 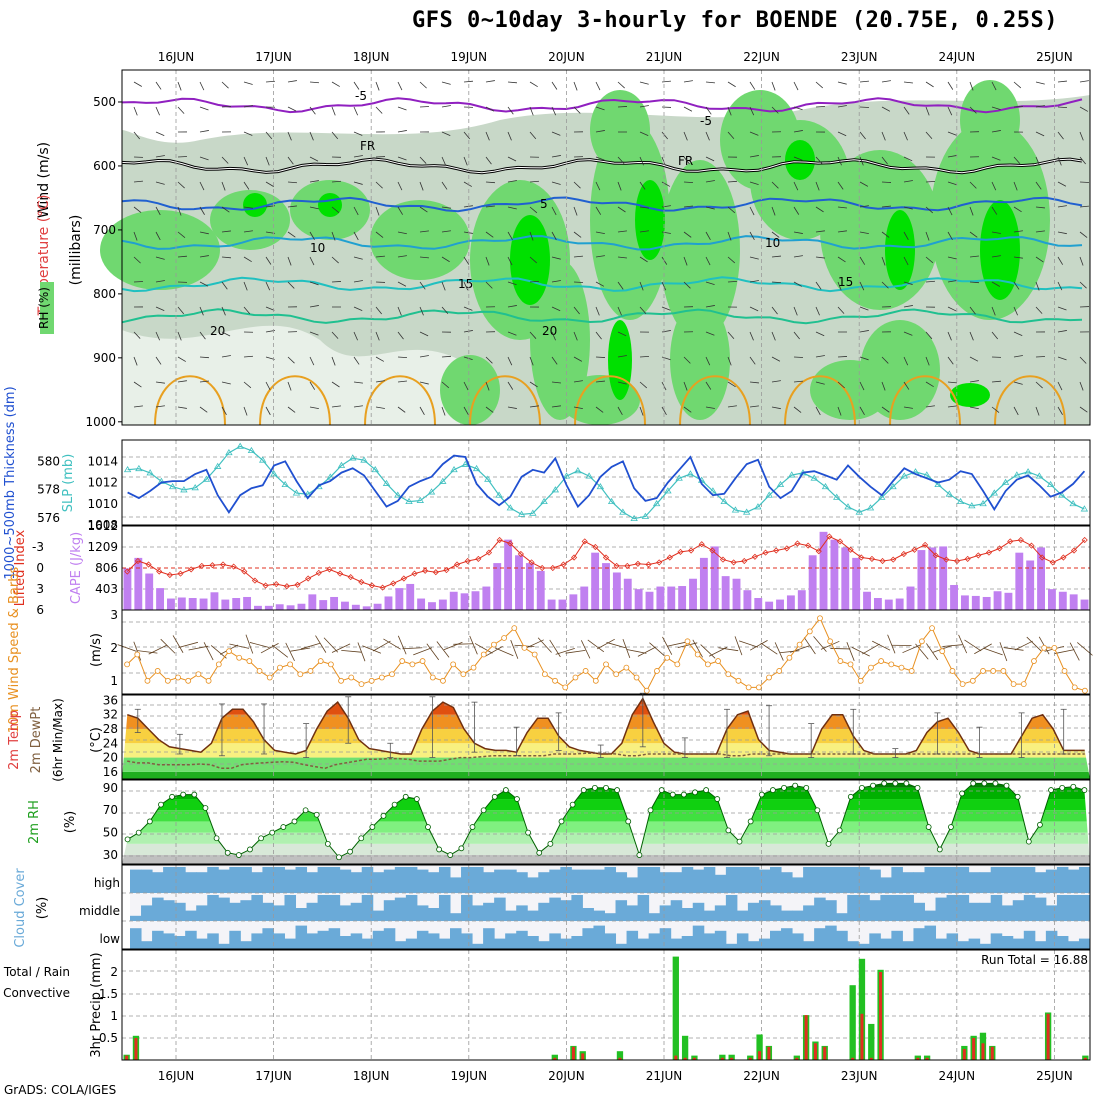 I want to click on isotherm-freezing-inner, so click(x=602, y=166).